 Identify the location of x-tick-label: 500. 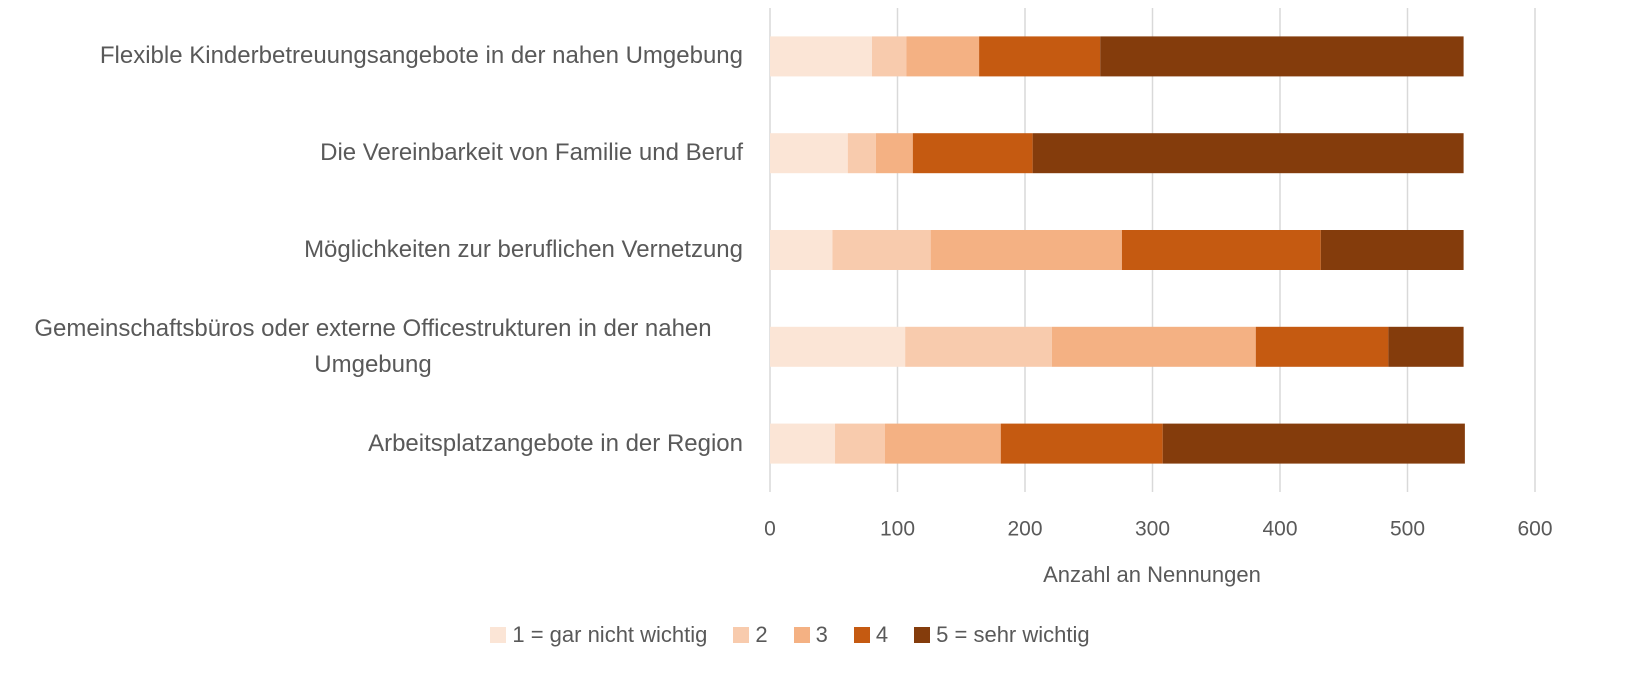
(1407, 529).